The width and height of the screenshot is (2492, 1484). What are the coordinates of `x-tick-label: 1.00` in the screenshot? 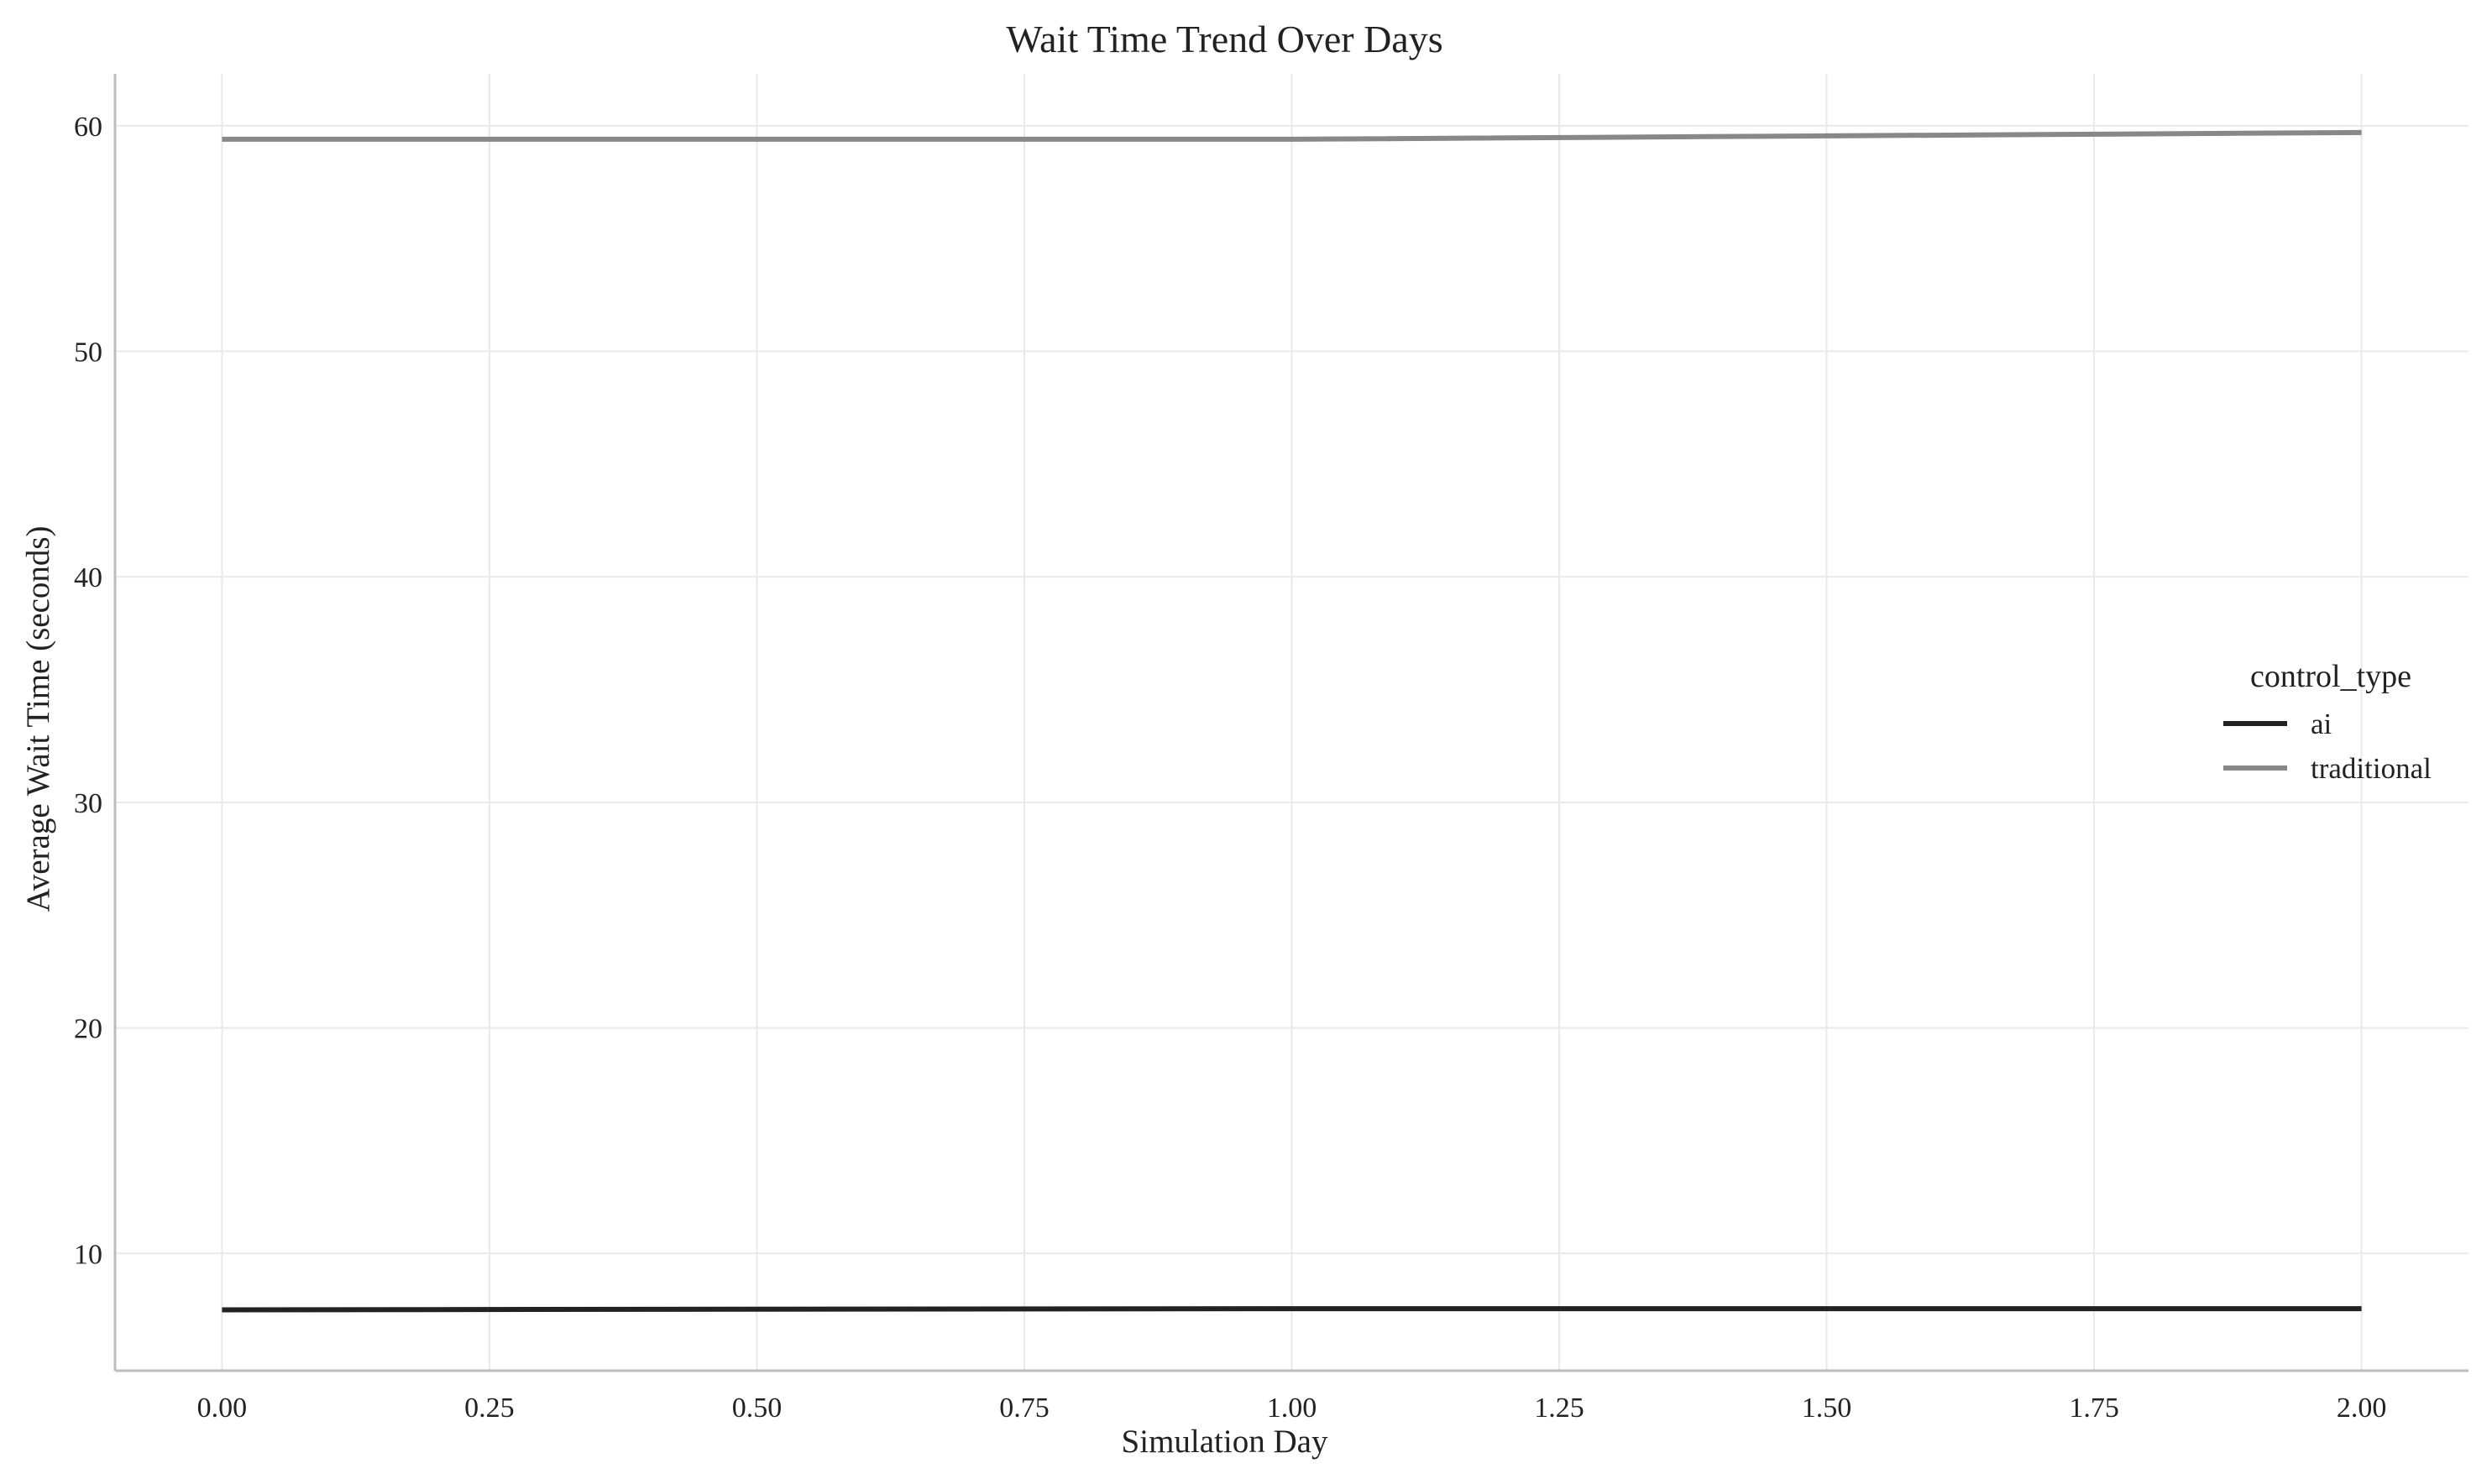 It's located at (1292, 1408).